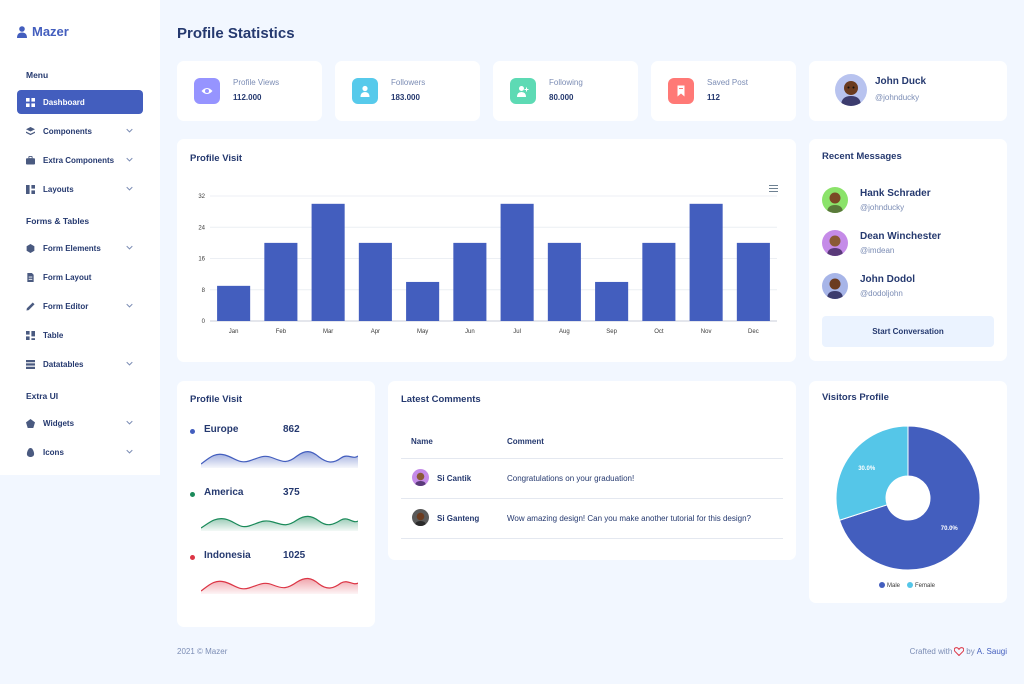 The width and height of the screenshot is (1024, 684). Describe the element at coordinates (659, 332) in the screenshot. I see `x-tick-label: Oct` at that location.